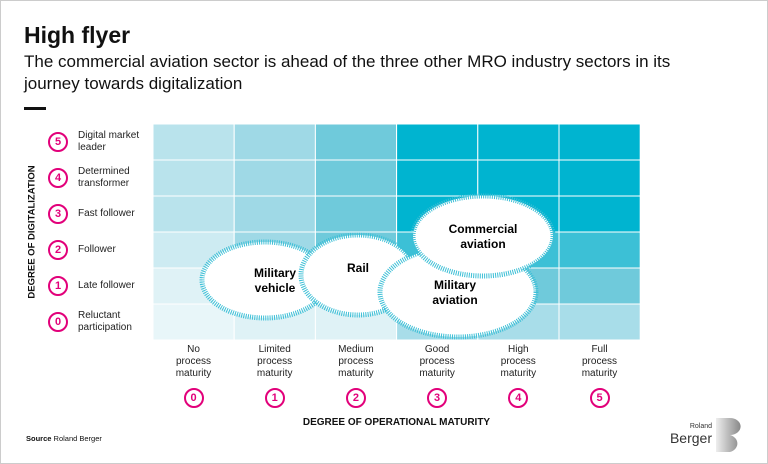  What do you see at coordinates (32, 232) in the screenshot?
I see `y-axis-label: DEGREE OF DIGITALIZATION` at bounding box center [32, 232].